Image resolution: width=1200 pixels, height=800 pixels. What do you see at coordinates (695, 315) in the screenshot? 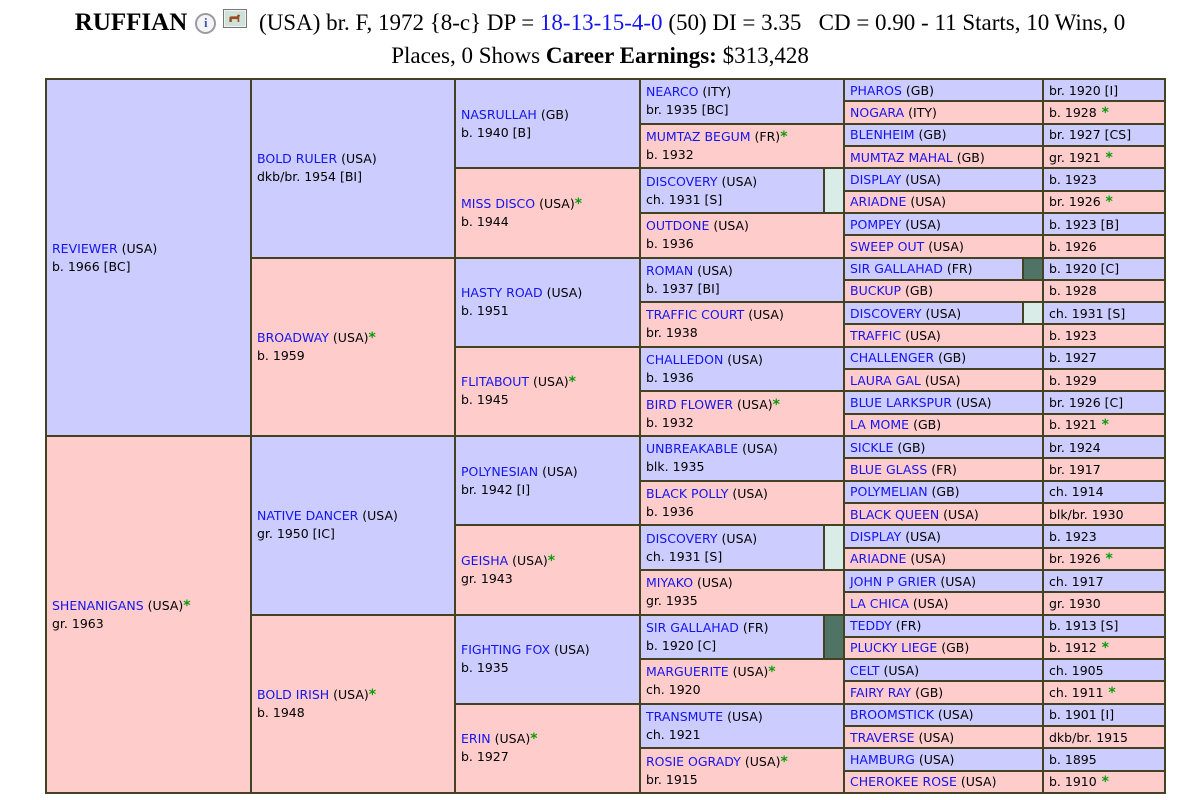
I see `horse-link: TRAFFIC COURT` at bounding box center [695, 315].